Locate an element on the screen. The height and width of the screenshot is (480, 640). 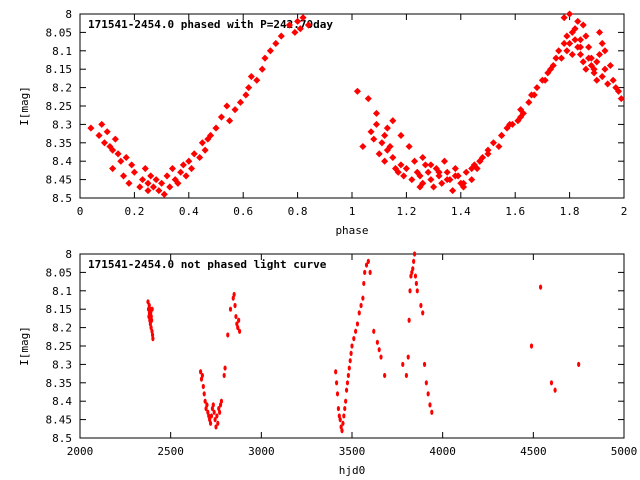
unphased-x-tick-label: 3000 is located at coordinates (261, 451).